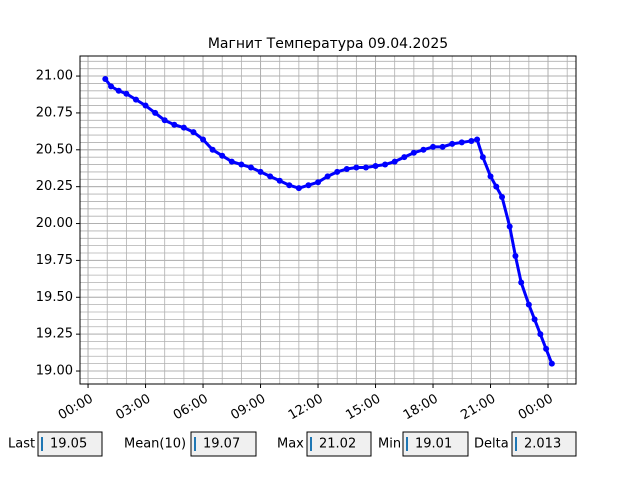 The height and width of the screenshot is (480, 640). I want to click on text-box-value: 19.01, so click(433, 444).